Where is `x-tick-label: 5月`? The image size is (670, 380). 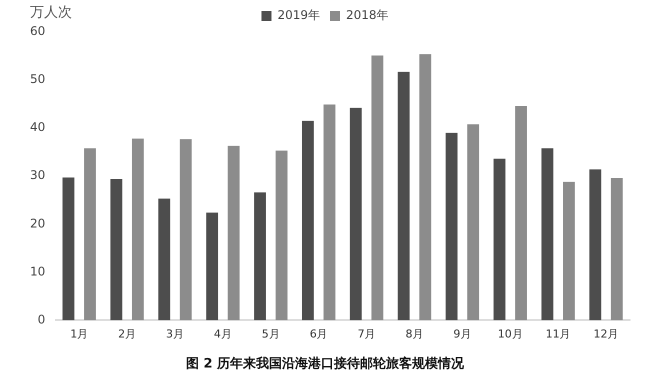 x-tick-label: 5月 is located at coordinates (271, 334).